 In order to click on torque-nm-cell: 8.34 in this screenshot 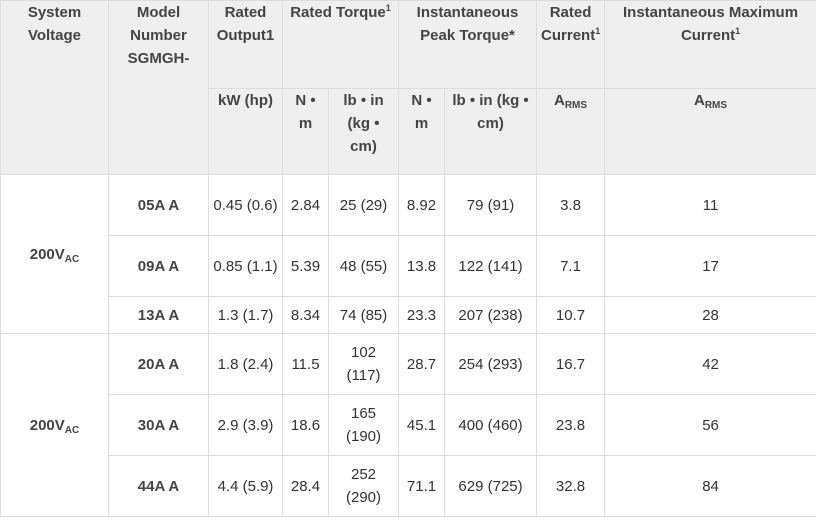, I will do `click(305, 315)`.